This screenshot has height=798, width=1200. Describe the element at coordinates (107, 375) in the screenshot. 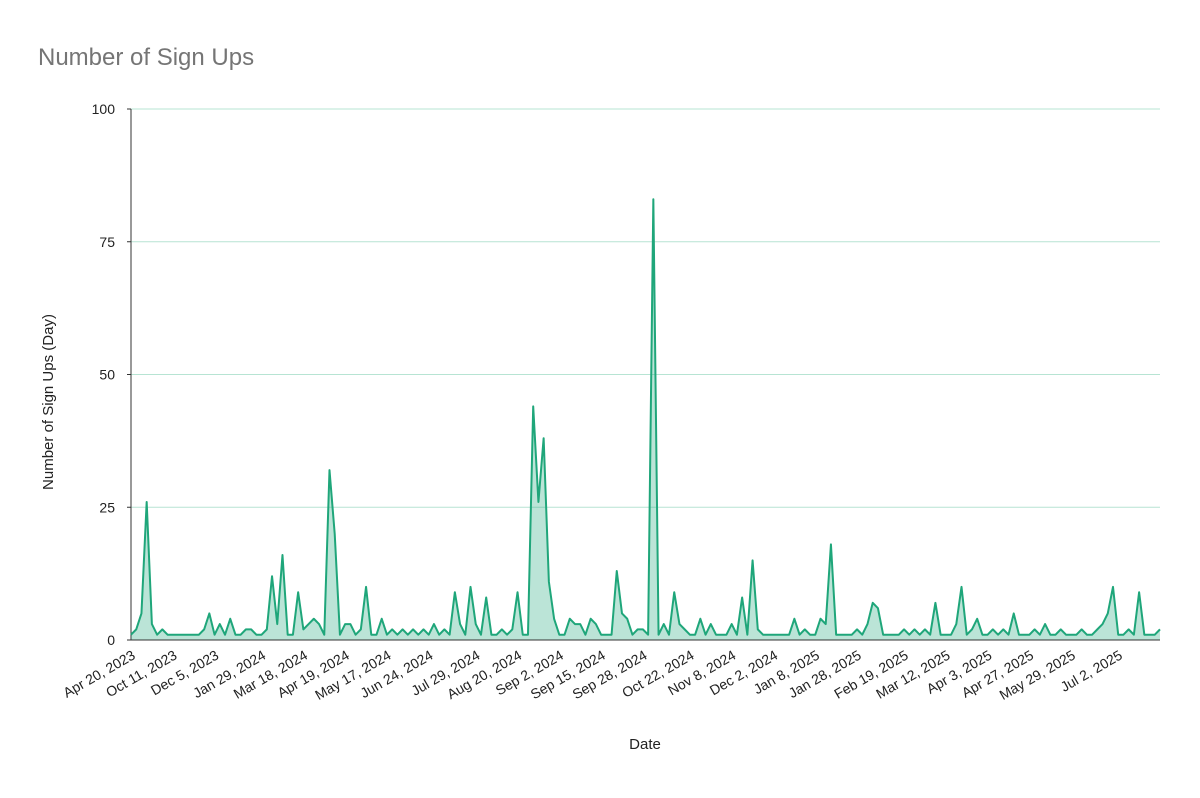

I see `y-tick-label: 50` at that location.